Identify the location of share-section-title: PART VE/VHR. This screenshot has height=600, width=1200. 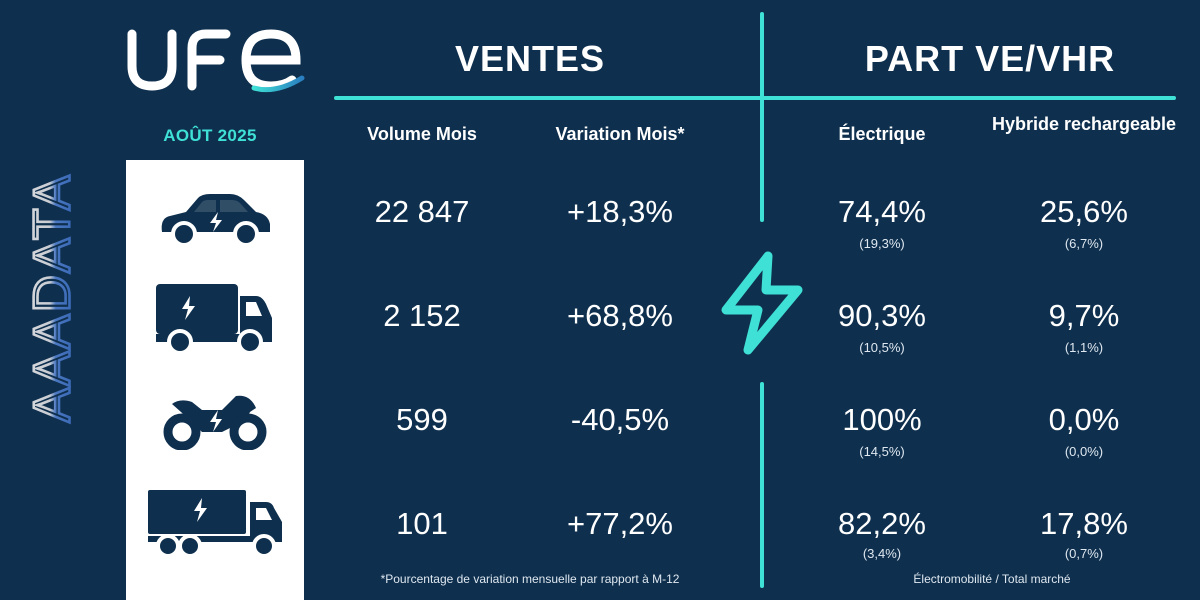
(990, 58).